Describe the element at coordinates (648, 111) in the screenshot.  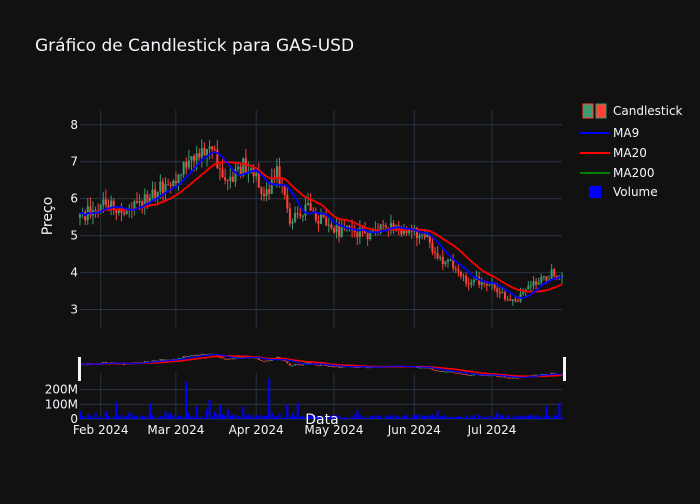
I see `legend-label: Candlestick` at that location.